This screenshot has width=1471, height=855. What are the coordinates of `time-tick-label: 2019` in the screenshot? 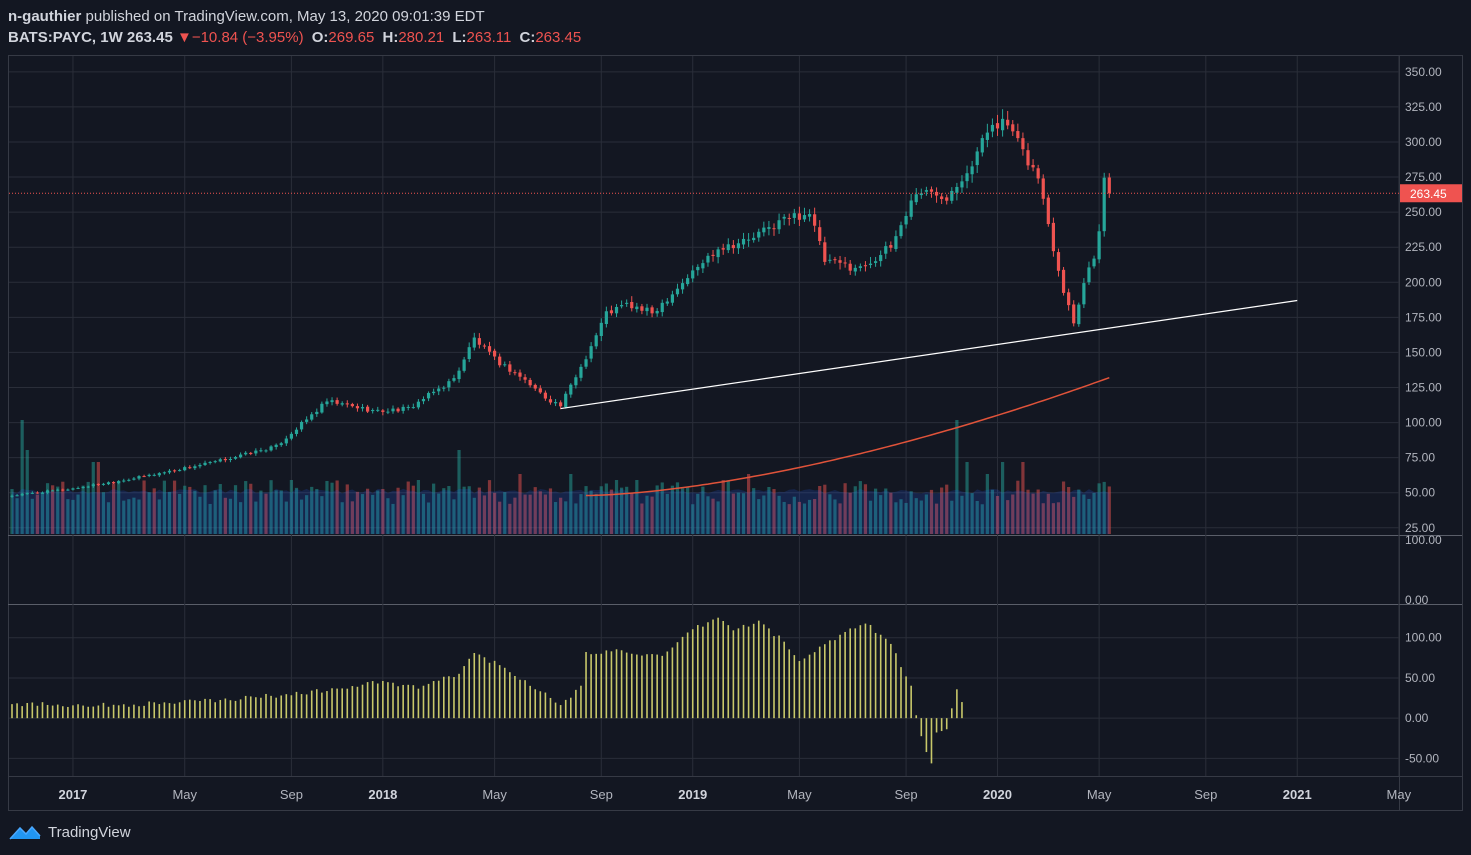 It's located at (692, 794).